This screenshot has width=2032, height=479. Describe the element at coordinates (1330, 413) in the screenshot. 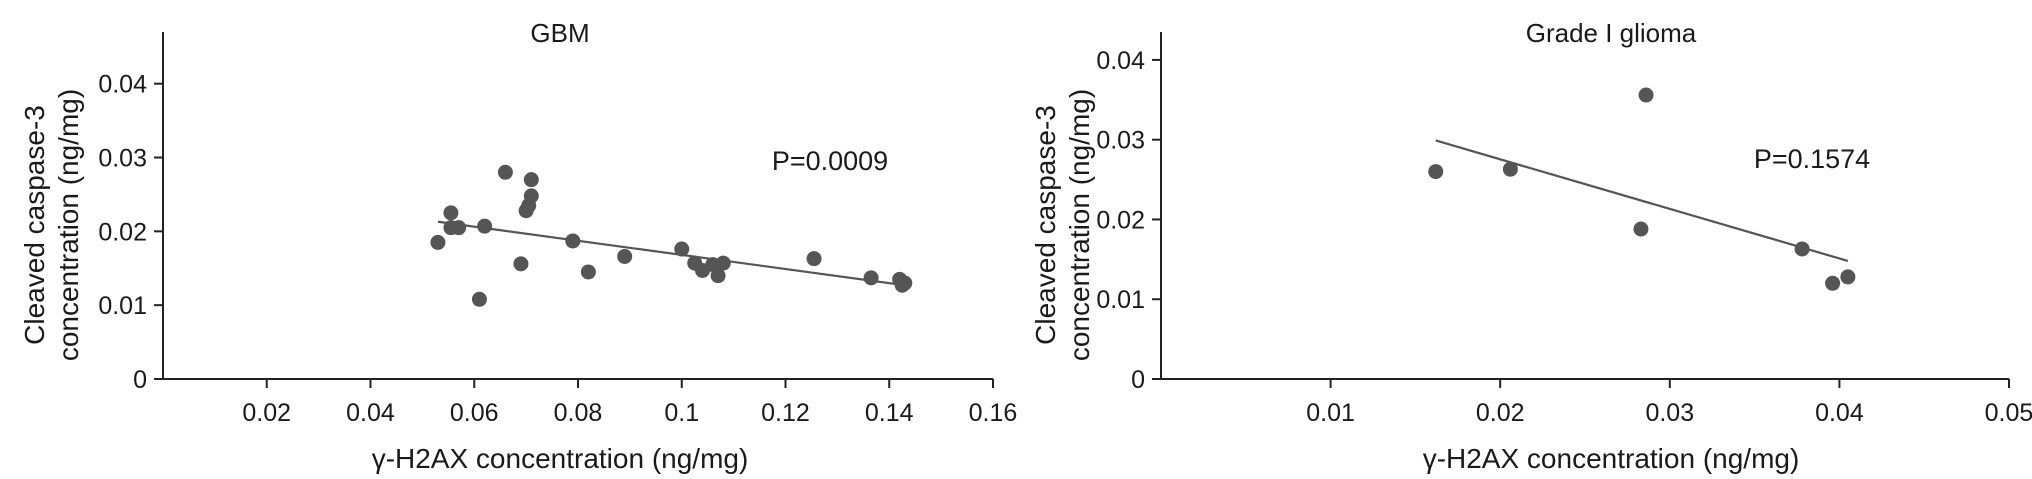

I see `x-tick-label: 0.01` at that location.